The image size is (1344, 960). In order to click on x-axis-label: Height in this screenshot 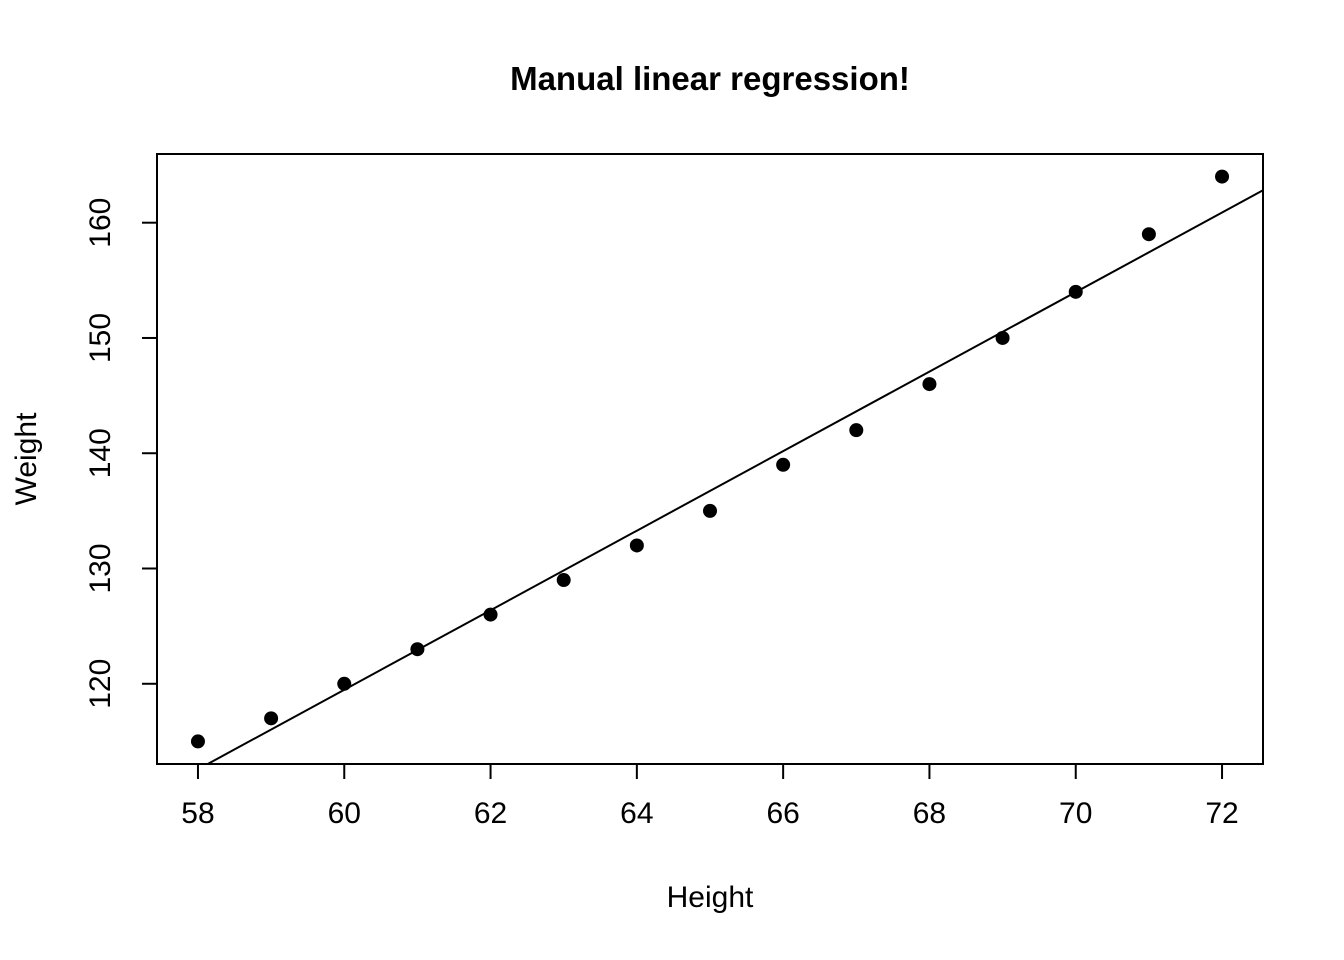, I will do `click(710, 897)`.